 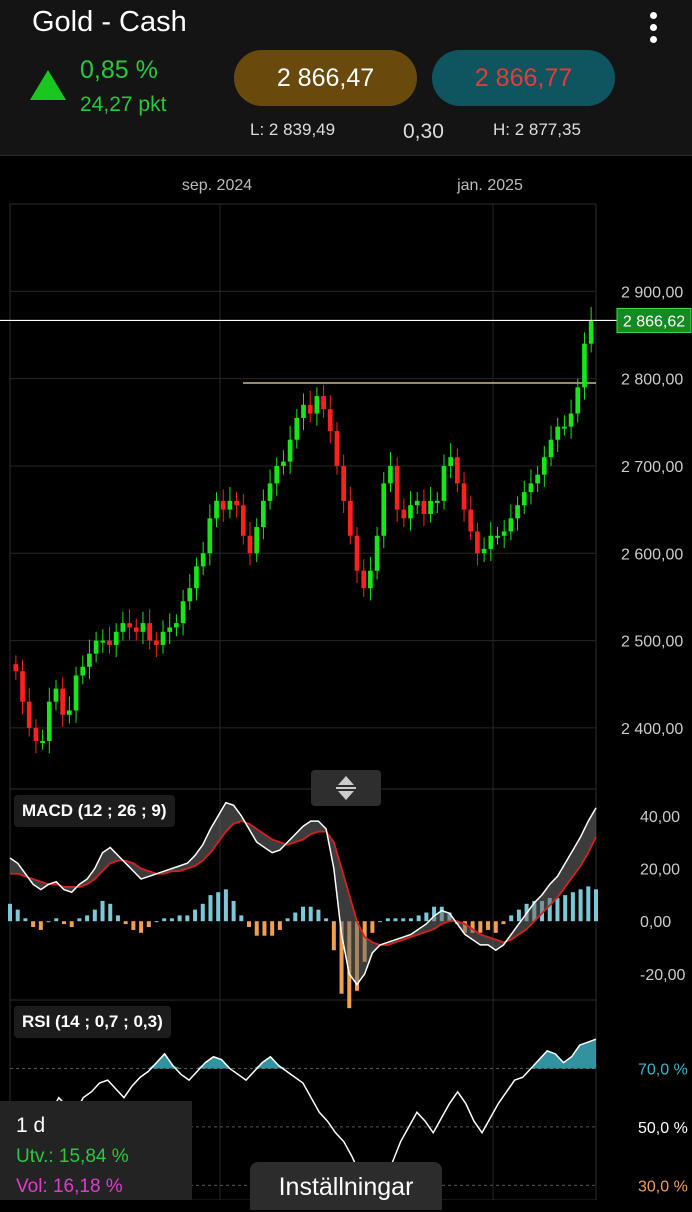 What do you see at coordinates (652, 554) in the screenshot?
I see `y-tick-label: 2 600,00` at bounding box center [652, 554].